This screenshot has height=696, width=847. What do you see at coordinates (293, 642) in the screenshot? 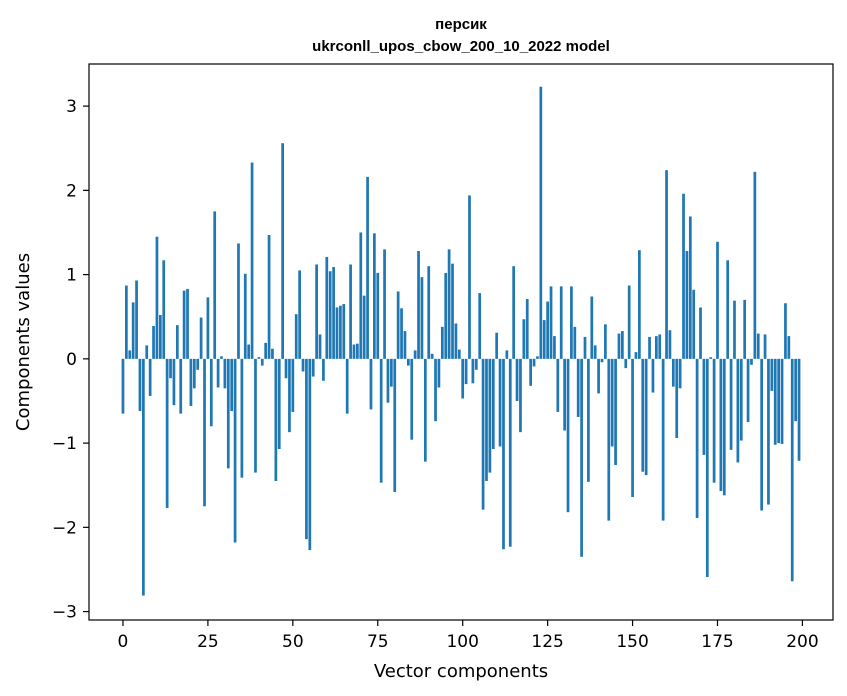
I see `x-tick-label: 50` at bounding box center [293, 642].